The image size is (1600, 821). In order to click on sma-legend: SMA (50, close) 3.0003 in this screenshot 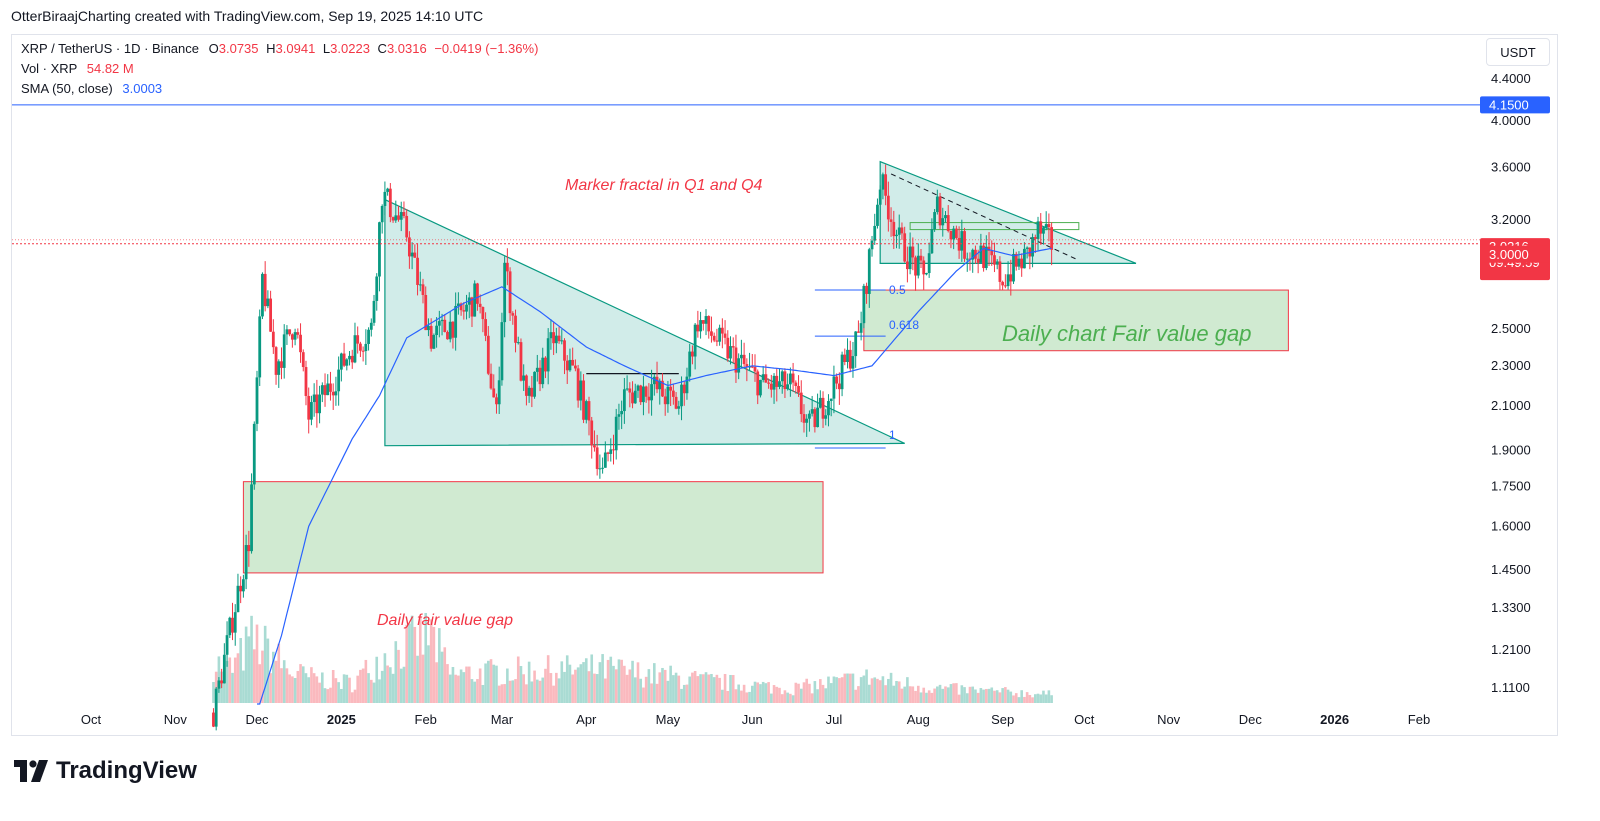, I will do `click(91, 88)`.